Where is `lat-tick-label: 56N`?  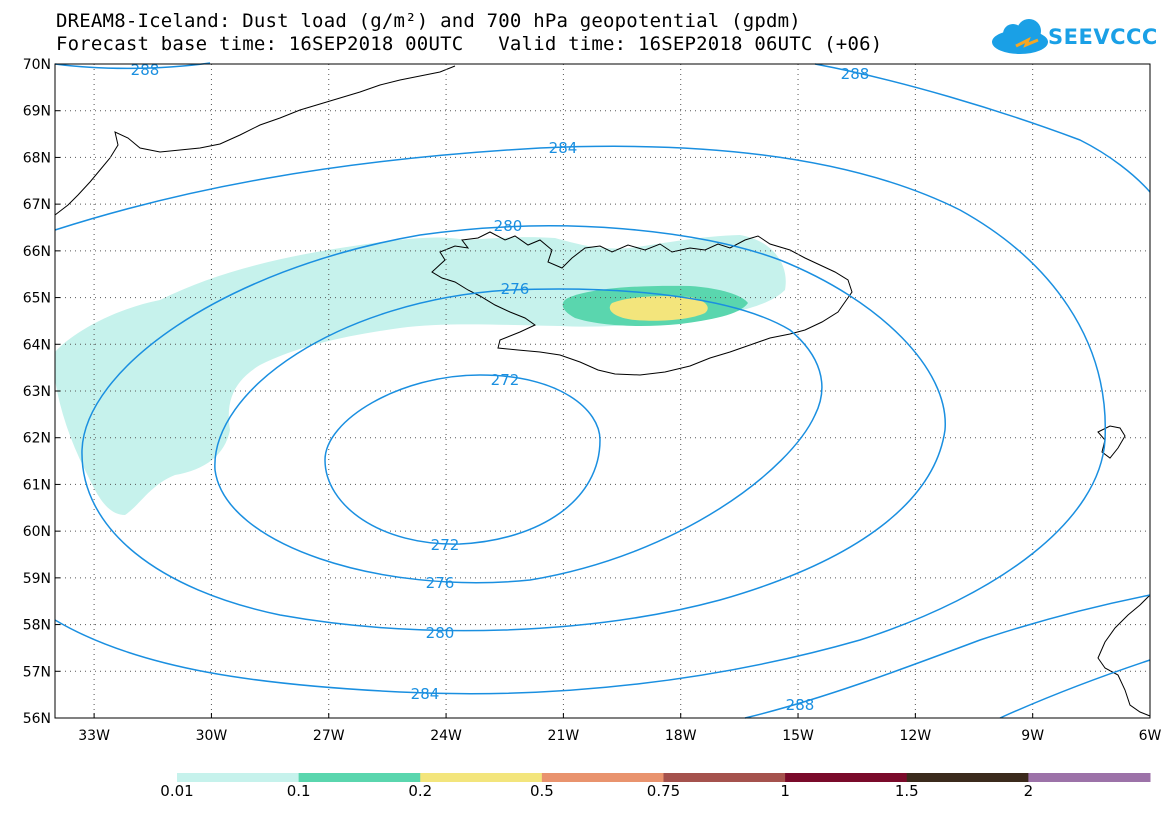 lat-tick-label: 56N is located at coordinates (37, 719).